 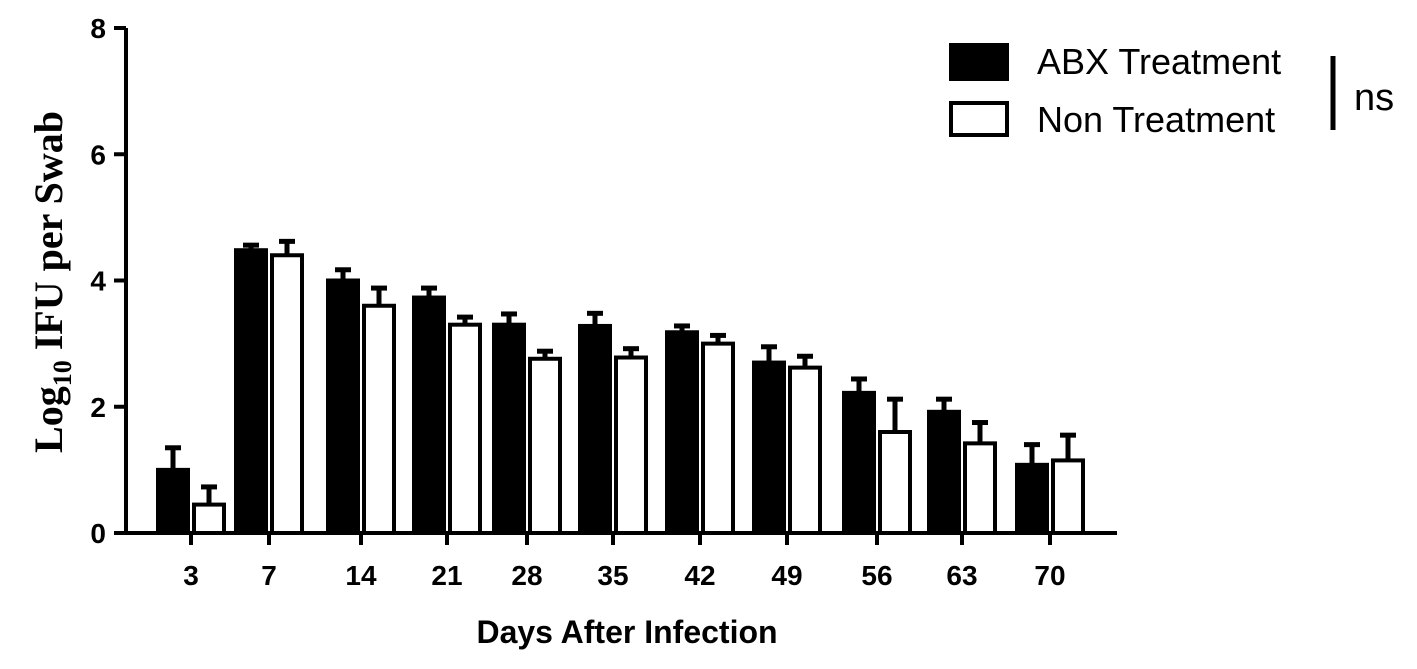 What do you see at coordinates (1049, 575) in the screenshot?
I see `x-tick-label: 70` at bounding box center [1049, 575].